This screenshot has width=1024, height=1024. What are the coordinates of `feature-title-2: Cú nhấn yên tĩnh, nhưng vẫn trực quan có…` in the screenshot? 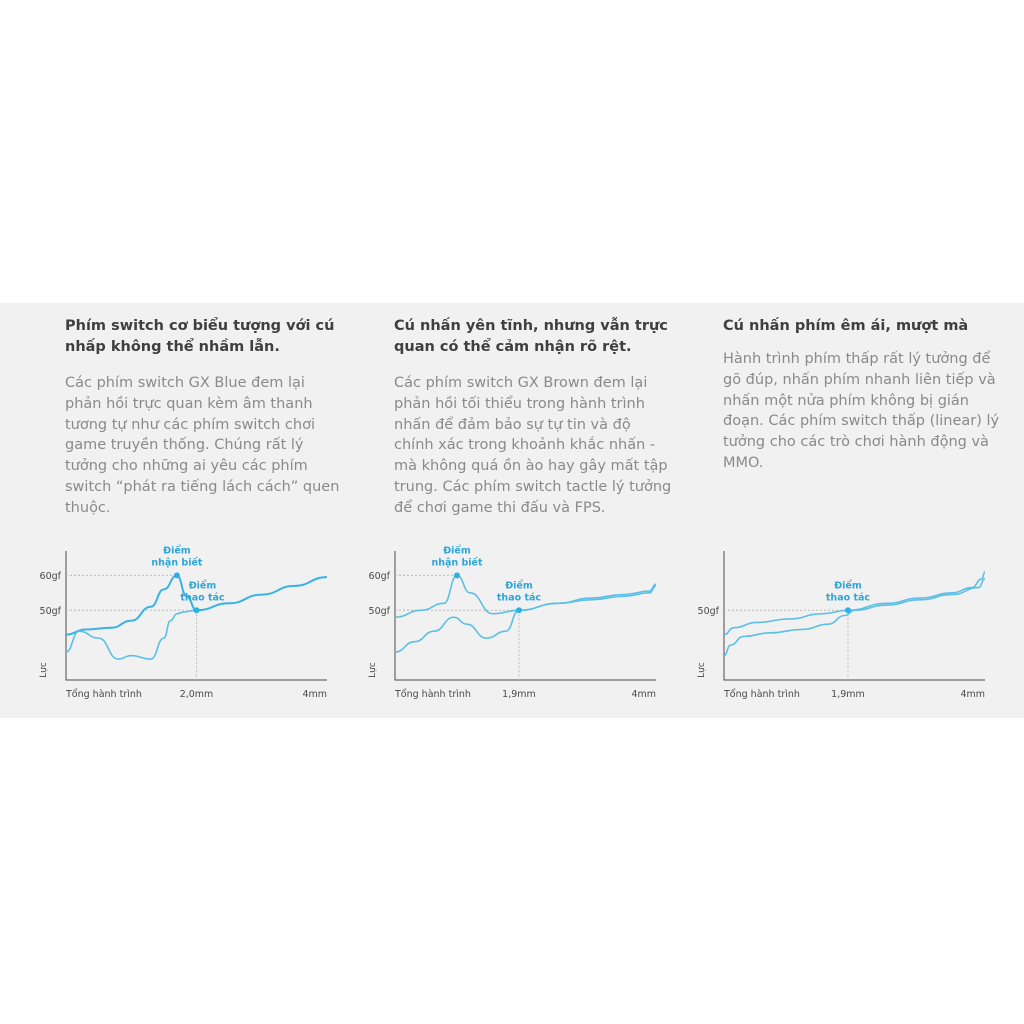 It's located at (531, 336).